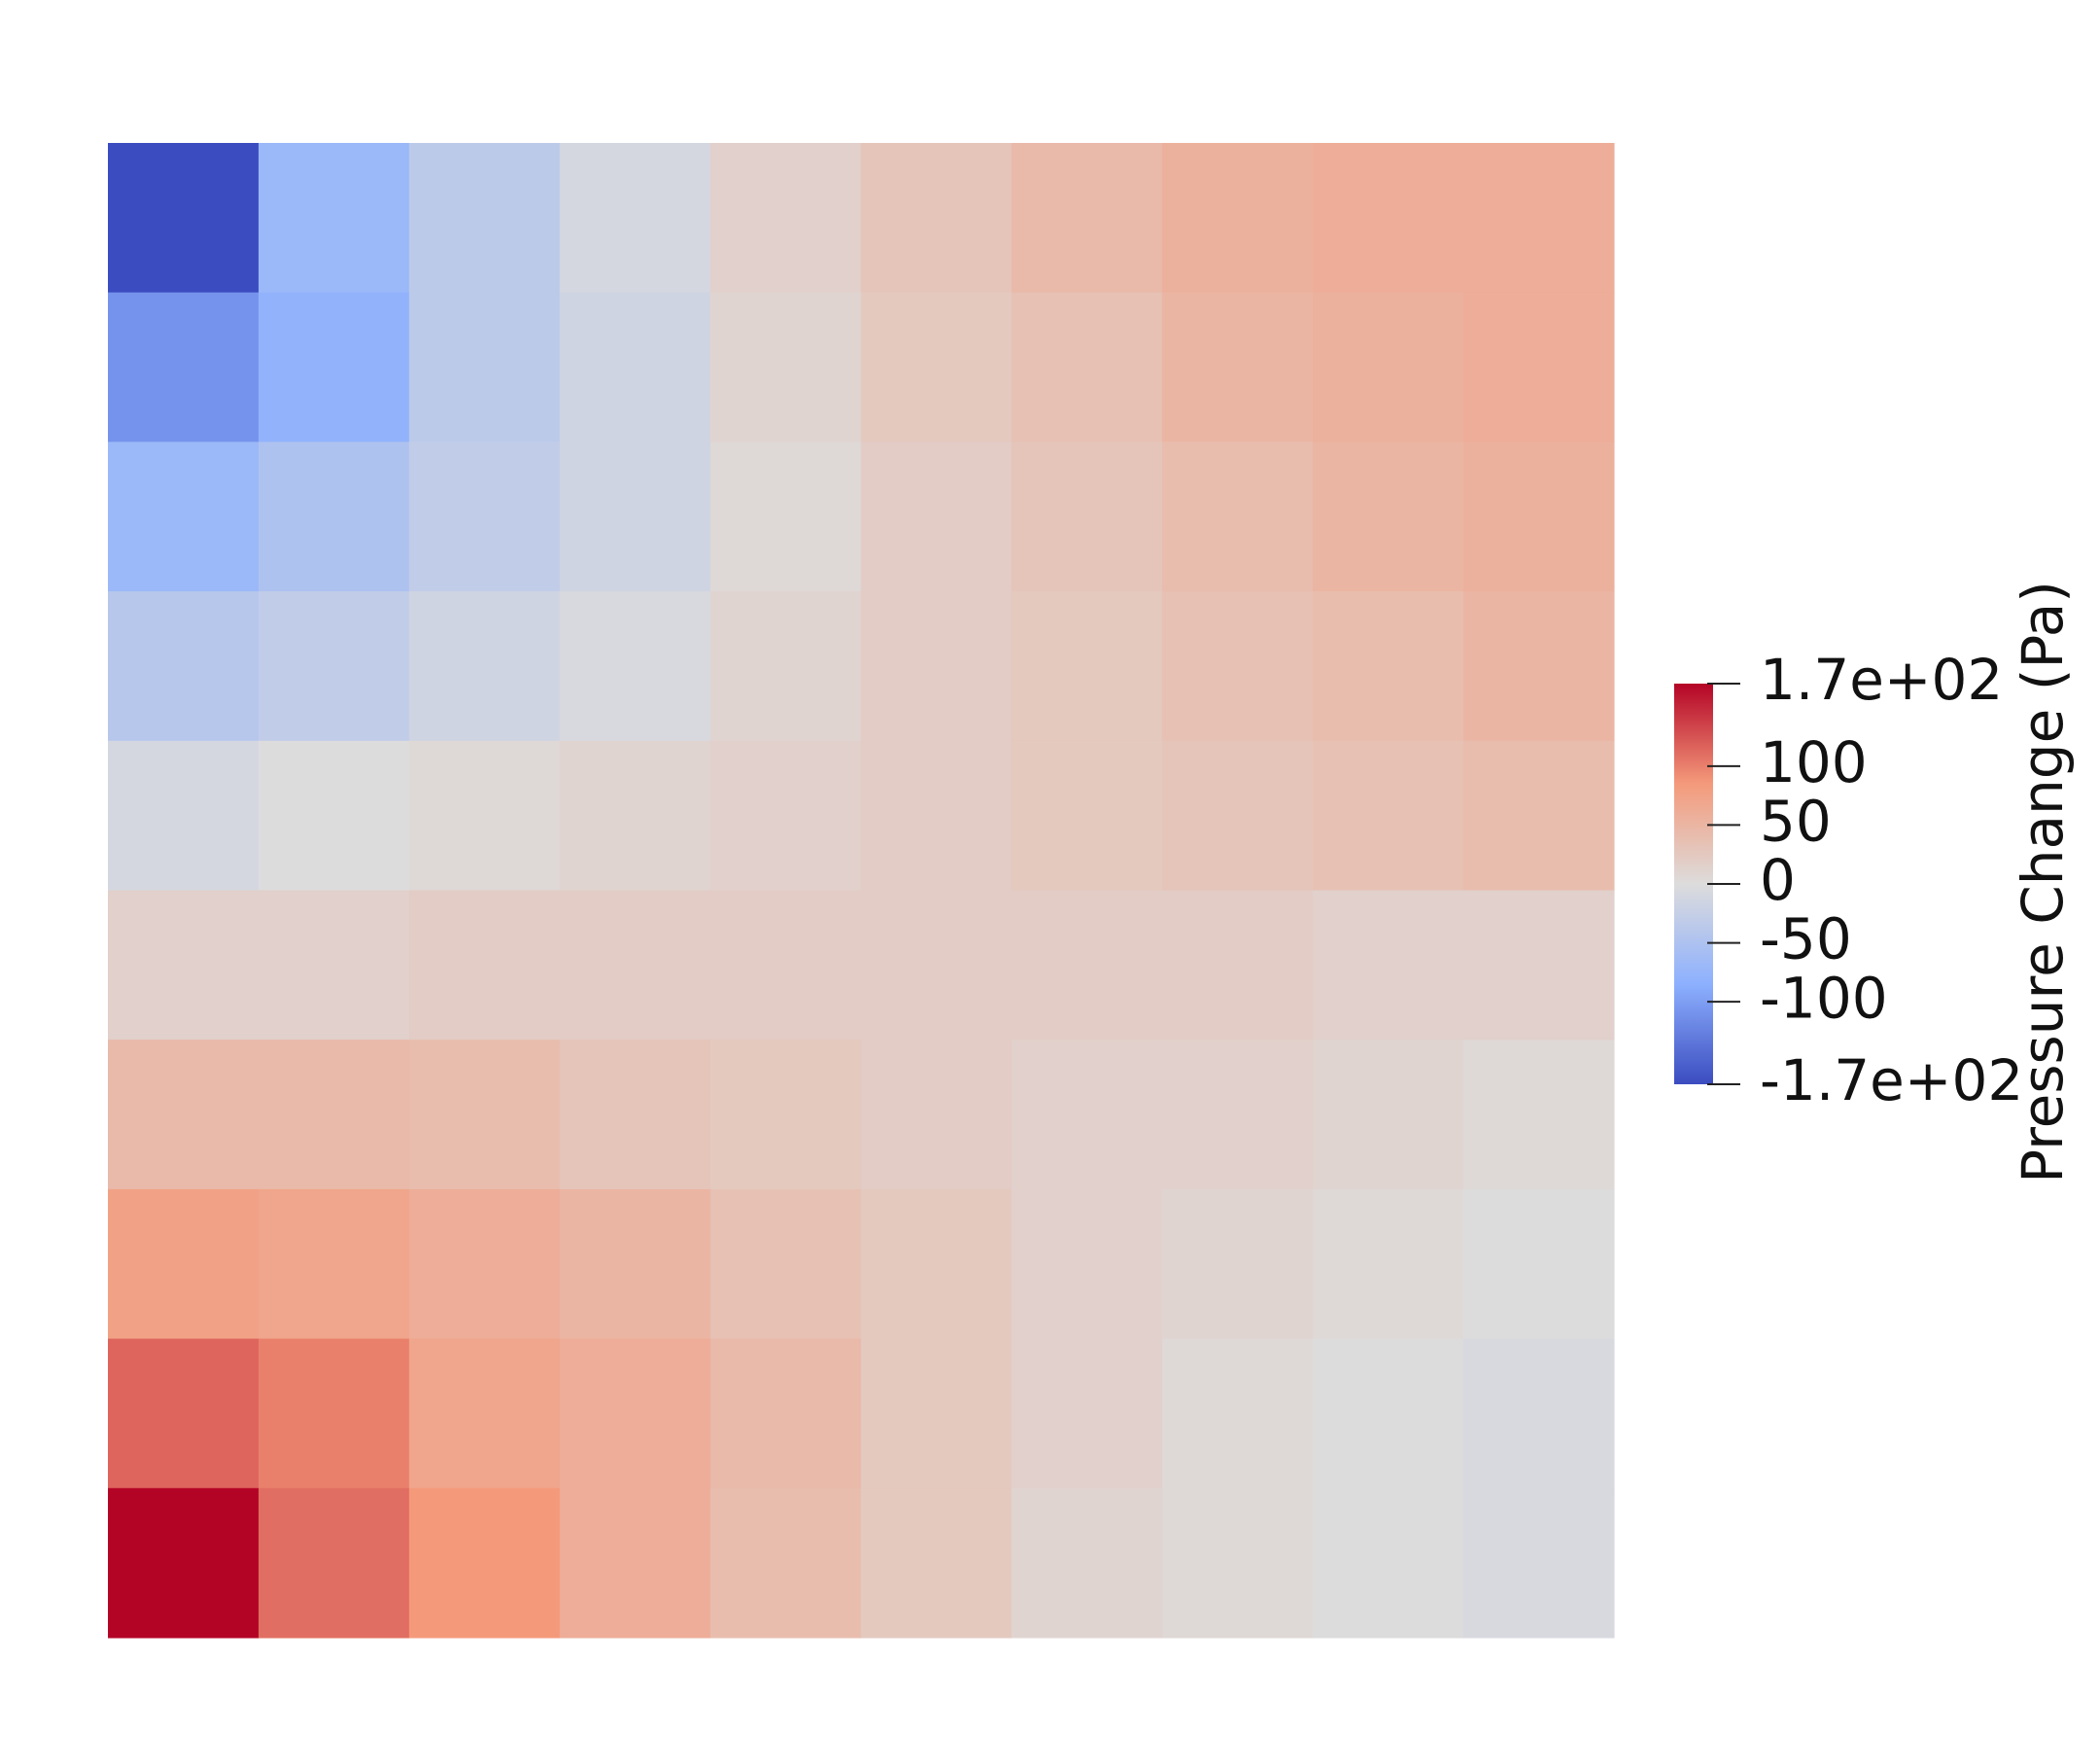 The image size is (2100, 1764). Describe the element at coordinates (1814, 762) in the screenshot. I see `colorbar-tick-label: 100` at that location.